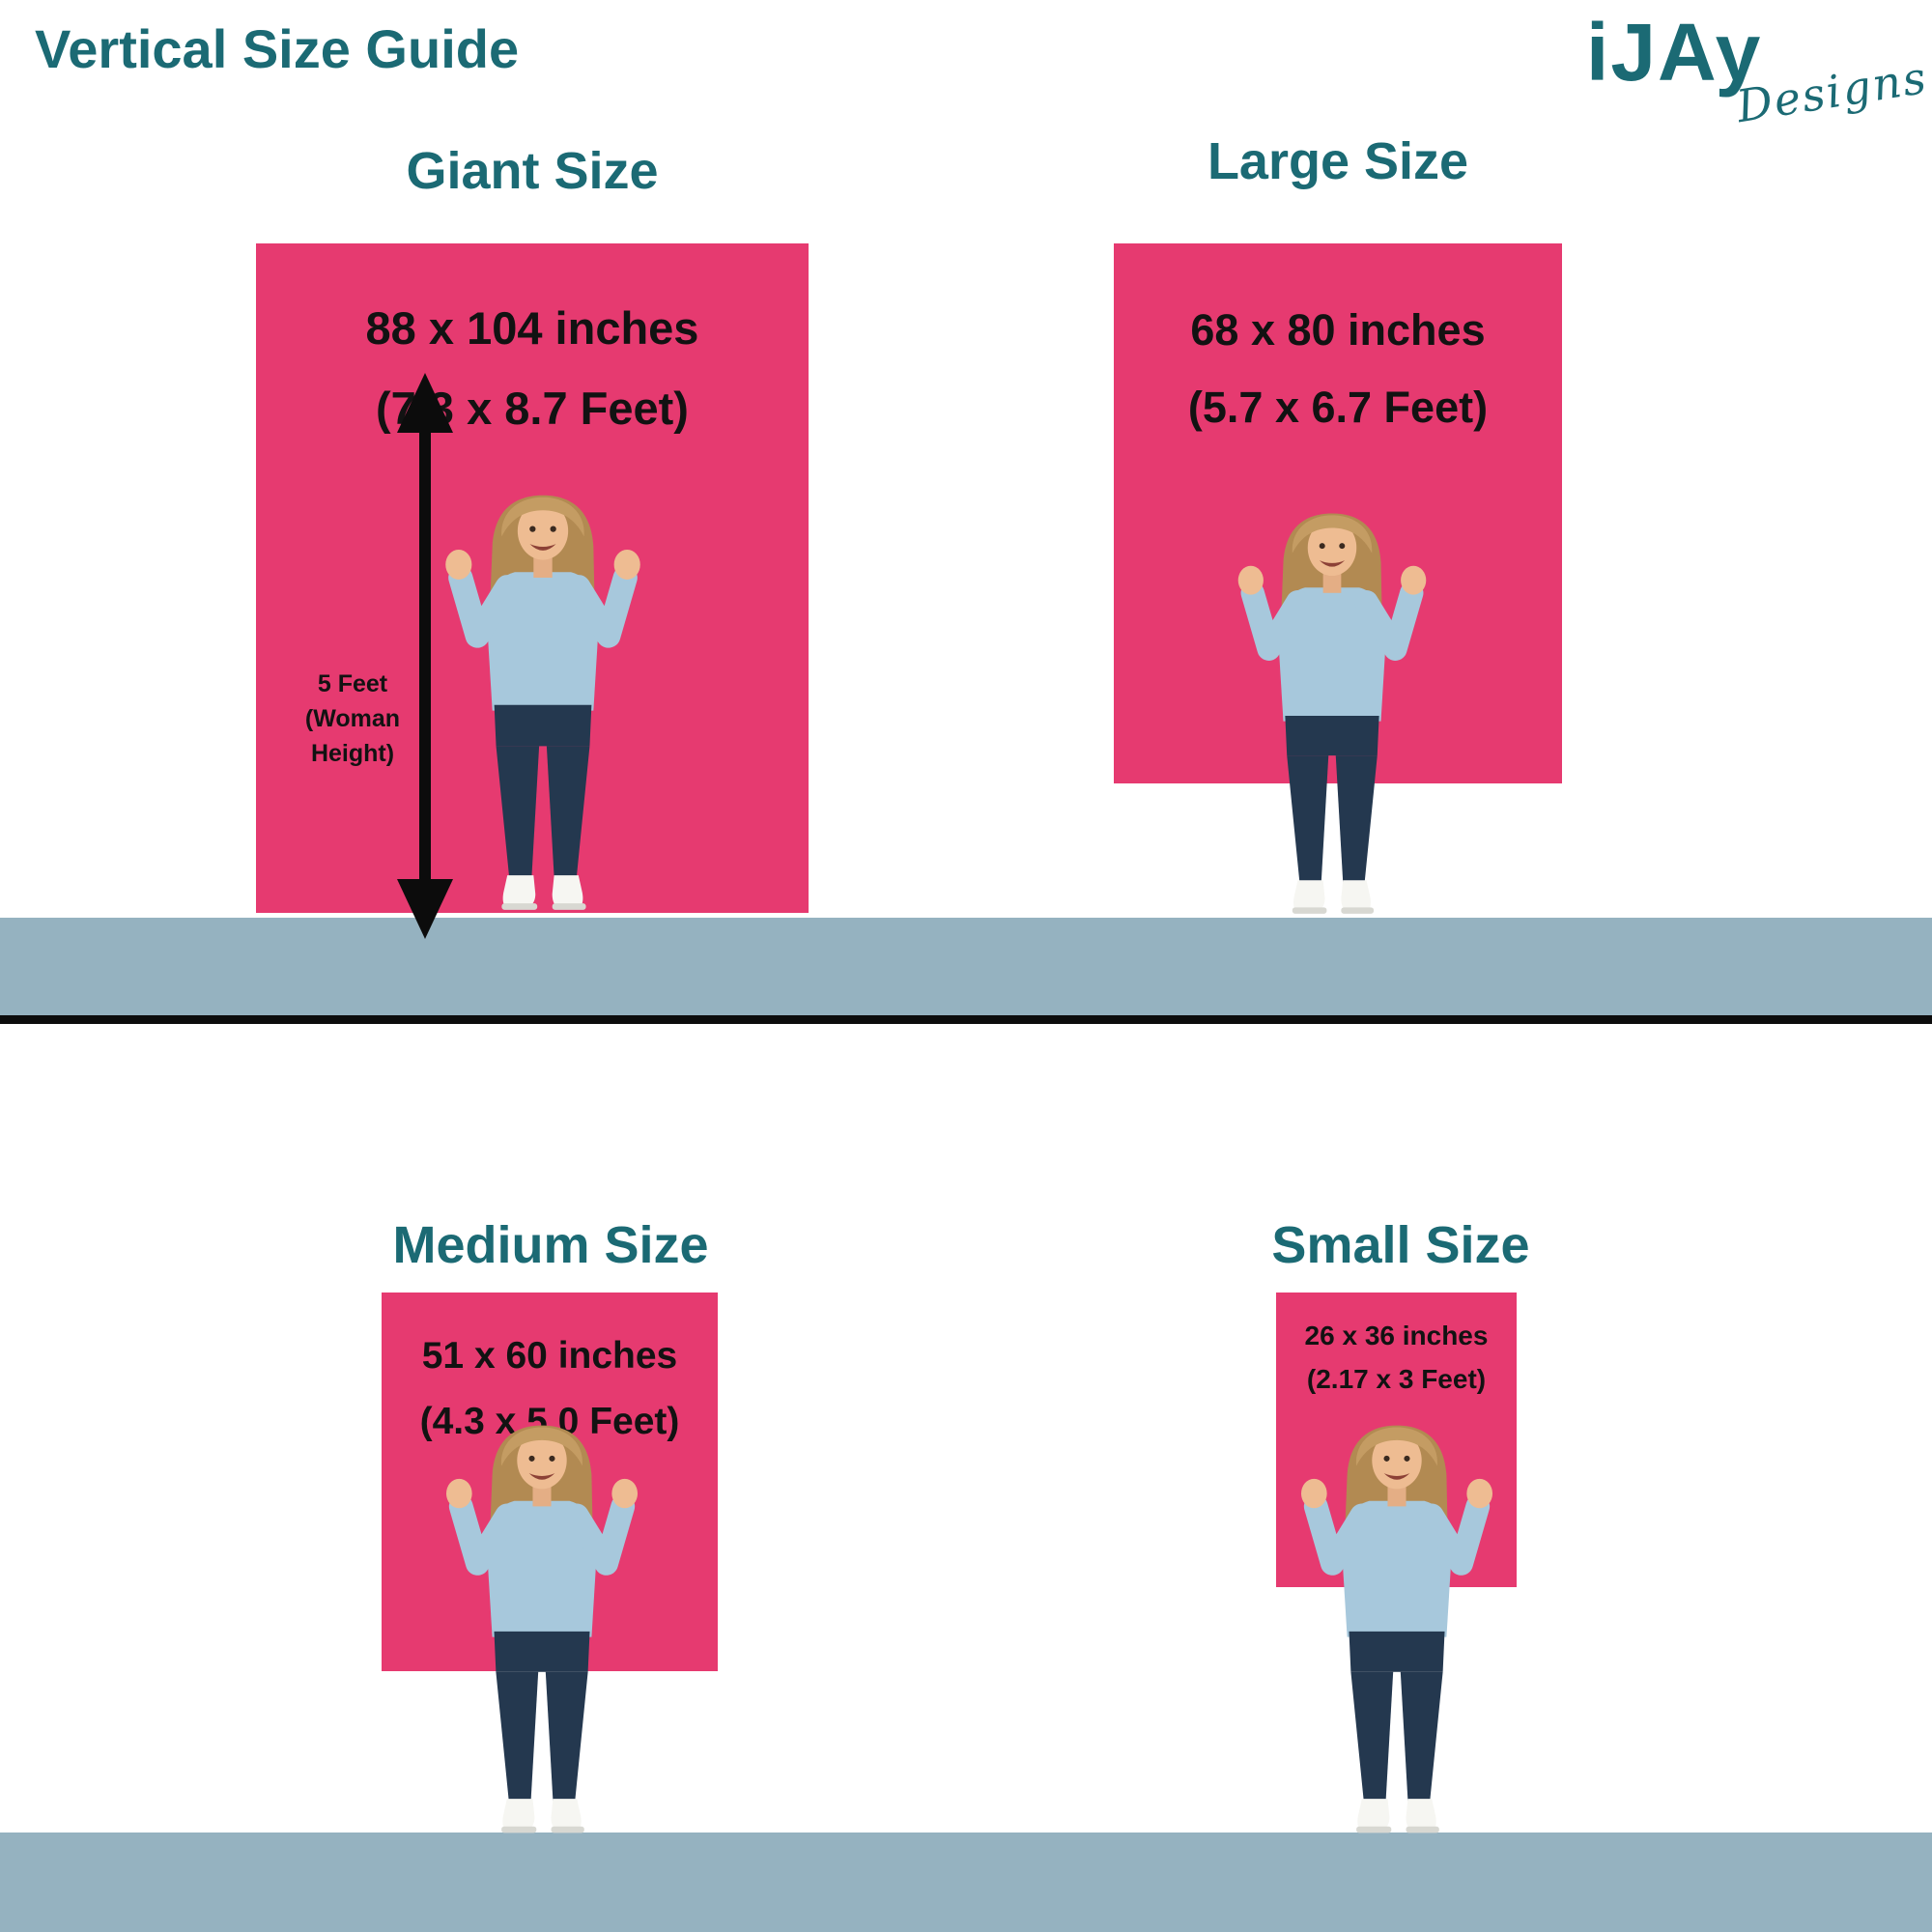  I want to click on divider-line, so click(966, 1019).